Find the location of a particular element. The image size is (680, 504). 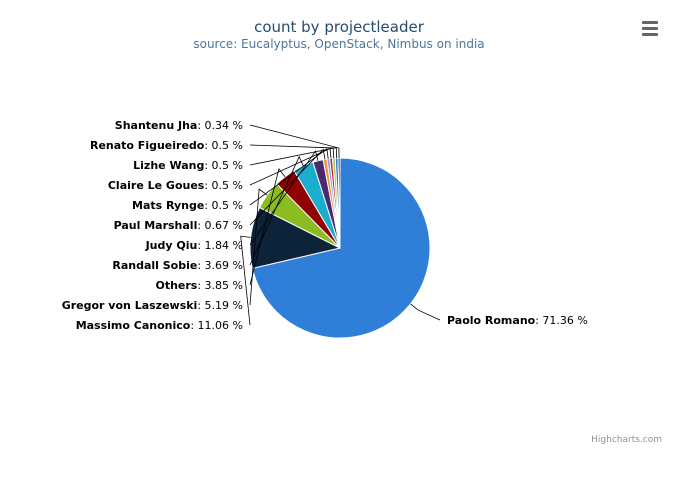

data-label-lizhe-wang: Lizhe Wang: 0.5 % is located at coordinates (188, 165).